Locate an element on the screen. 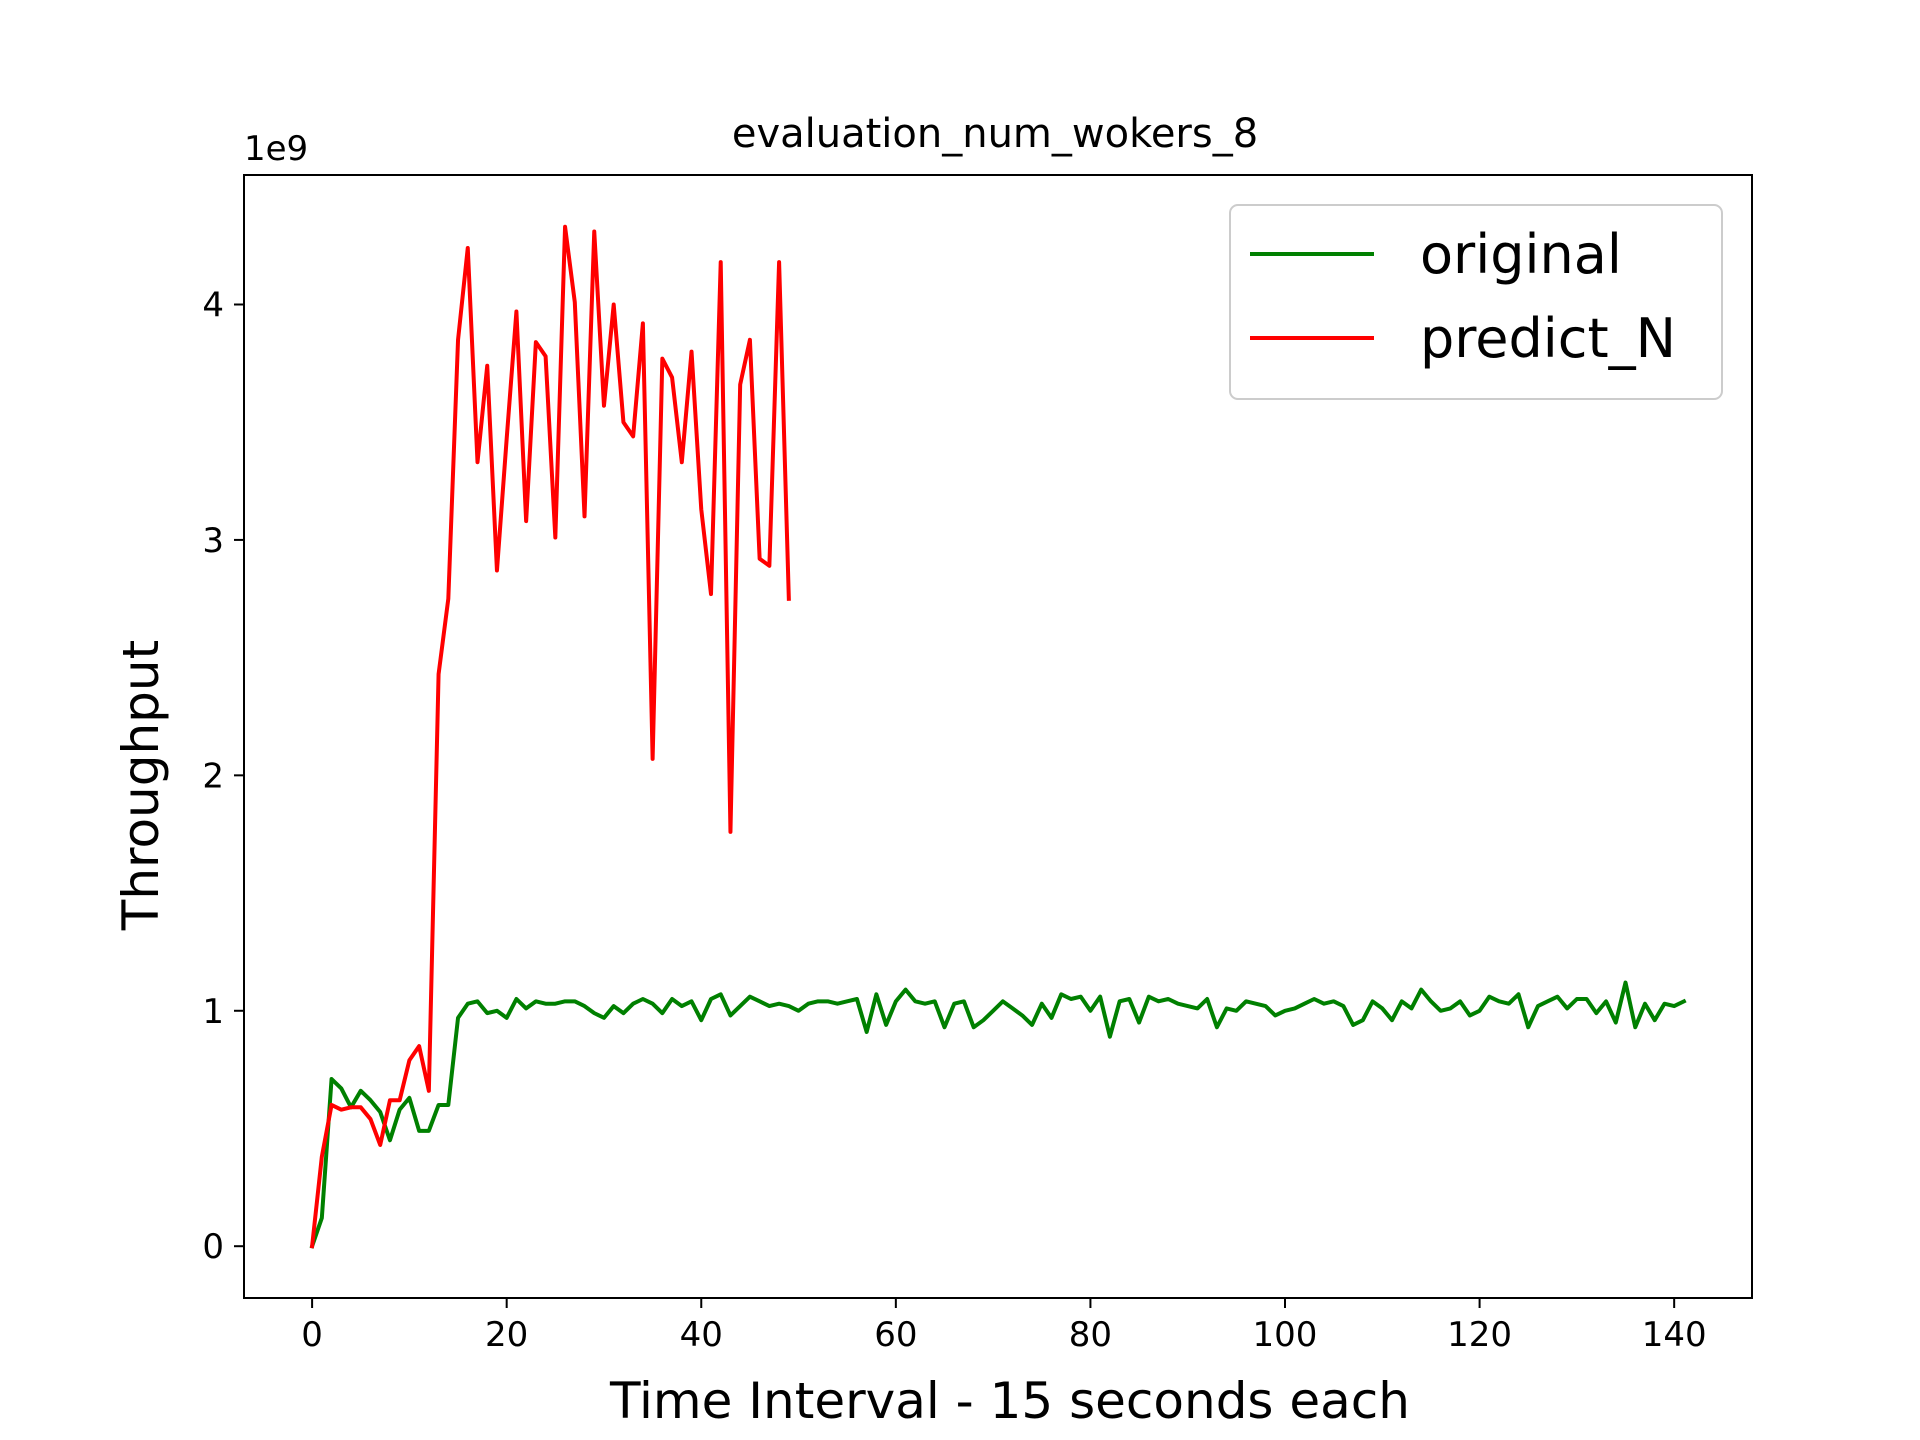  legend: original predict_N is located at coordinates (1476, 302).